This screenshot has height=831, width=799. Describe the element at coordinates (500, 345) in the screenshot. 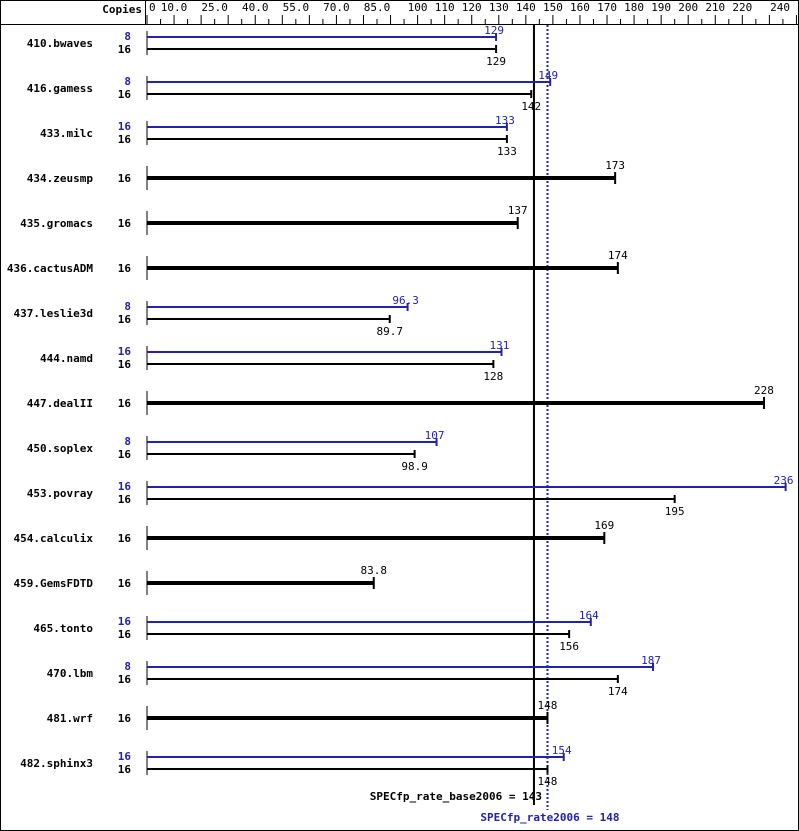

I see `peak-value-label: 131` at that location.